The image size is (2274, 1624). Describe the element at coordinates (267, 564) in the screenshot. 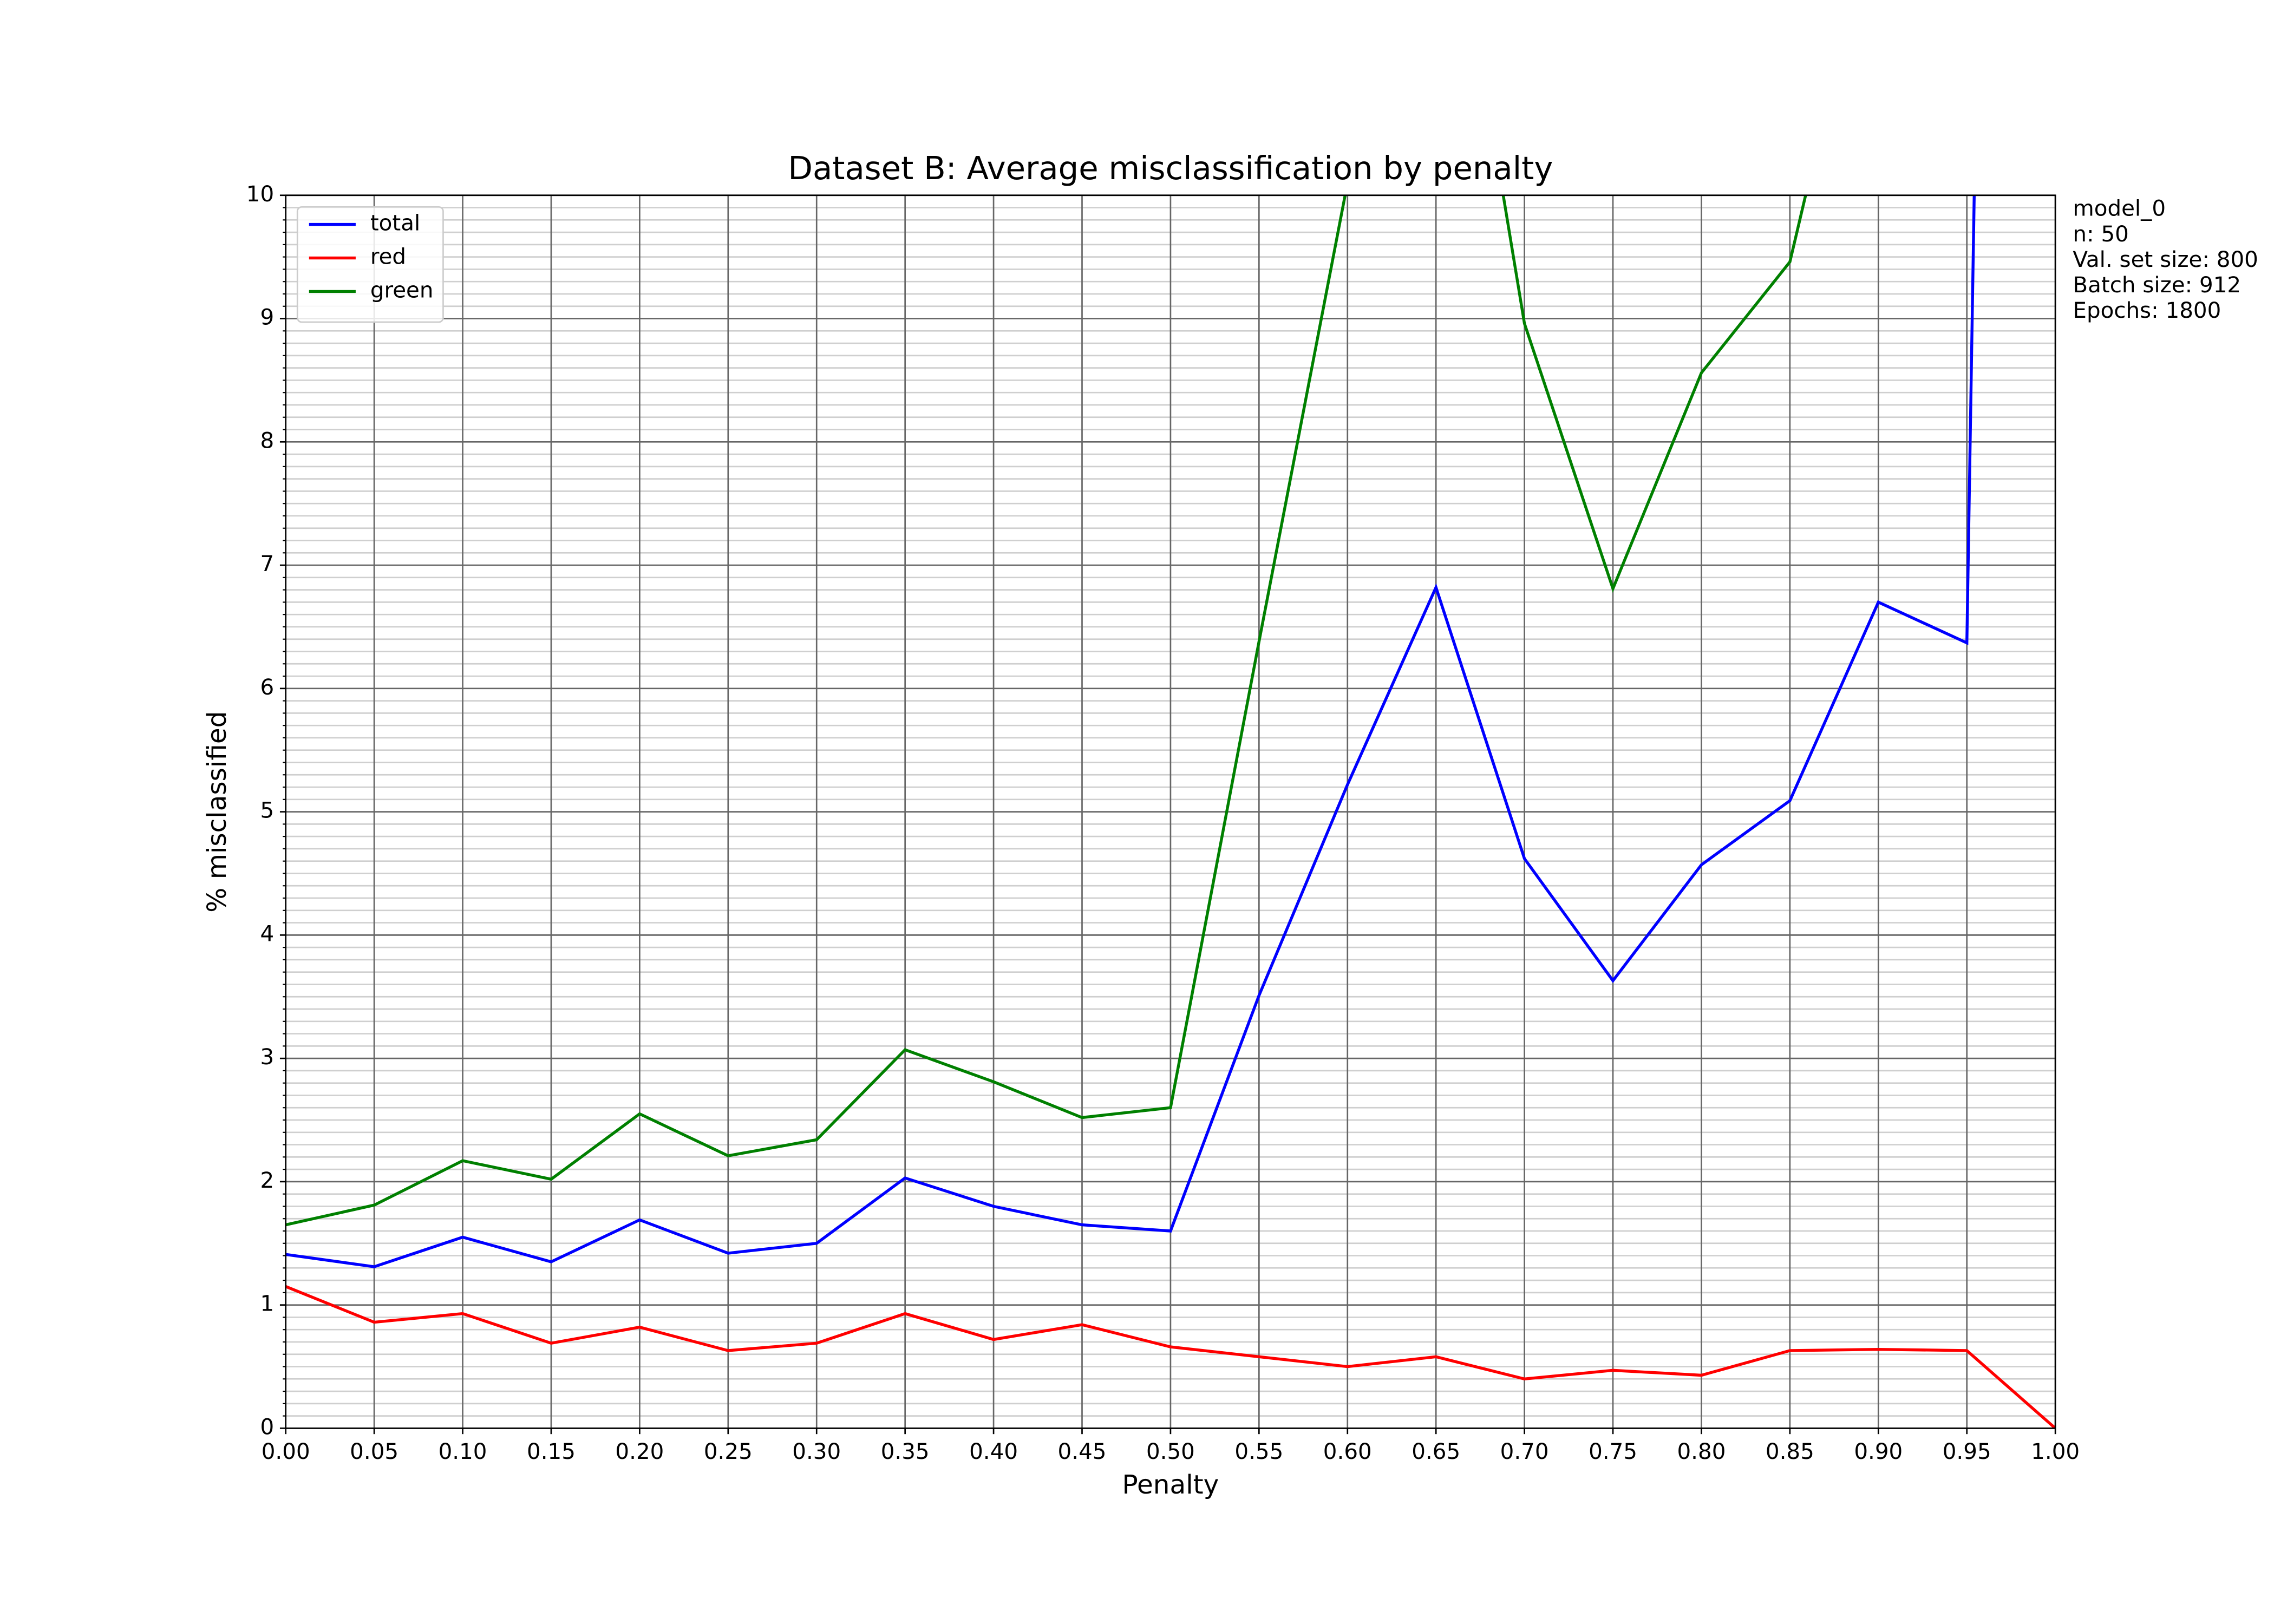

I see `y-tick-label: 7` at that location.